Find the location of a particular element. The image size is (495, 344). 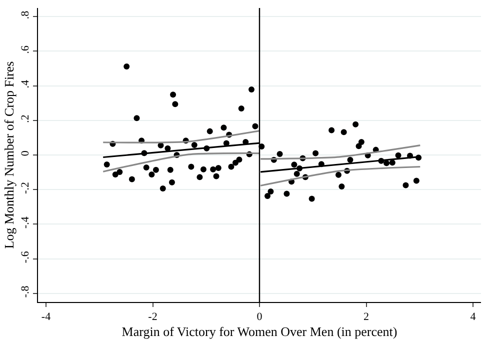

x-tick-label: -4 is located at coordinates (46, 317).